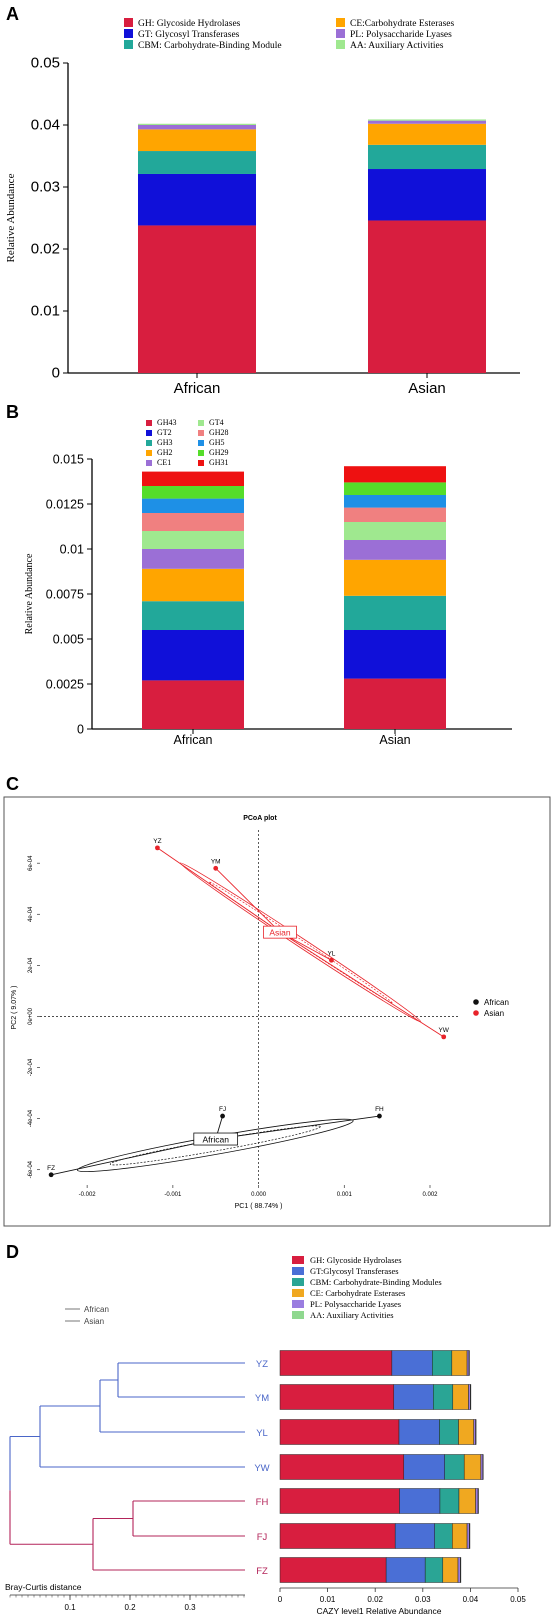 This screenshot has height=1622, width=555. Describe the element at coordinates (31, 965) in the screenshot. I see `y-tick-label: 2e-04` at that location.